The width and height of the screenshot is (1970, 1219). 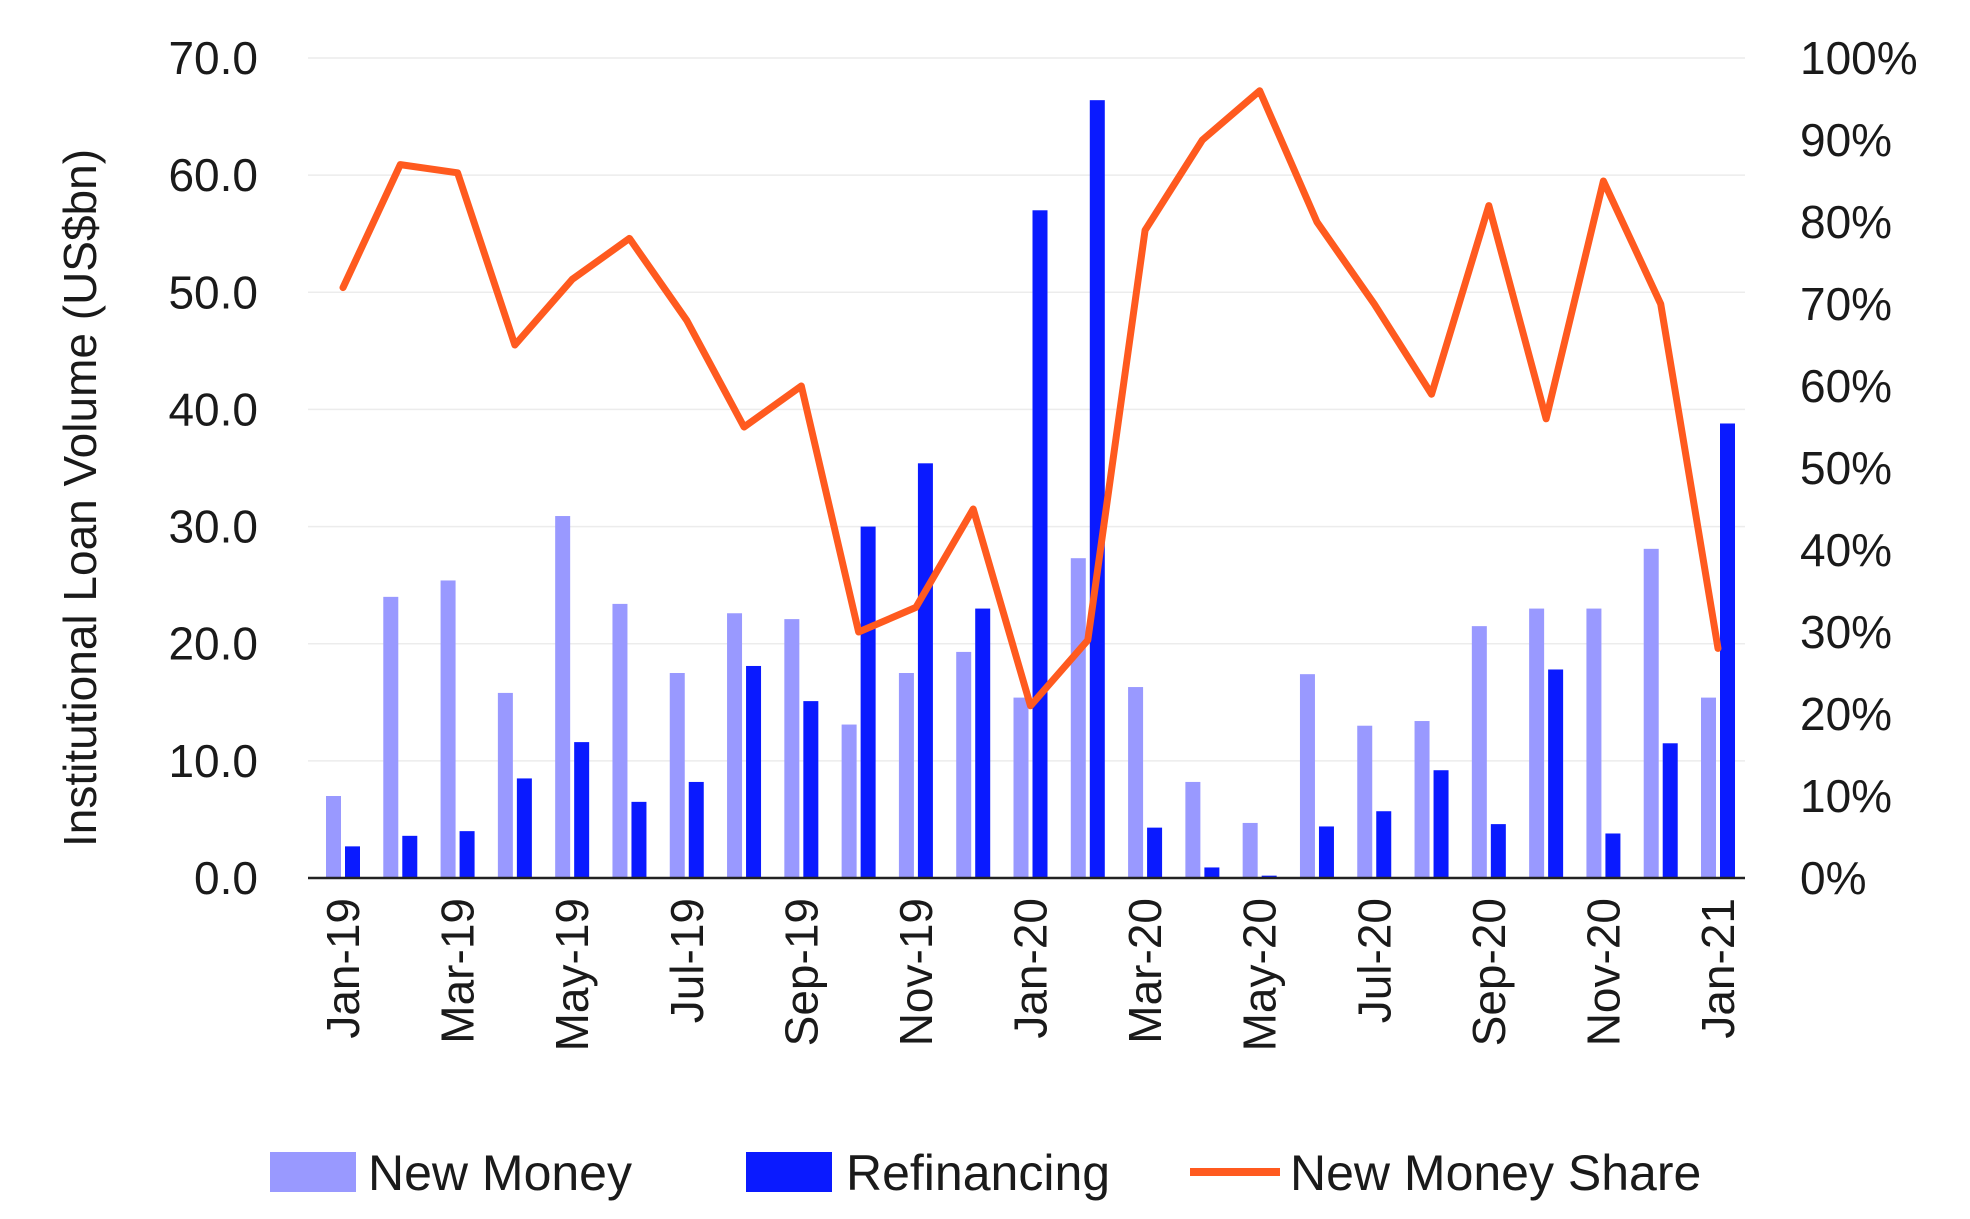 I want to click on y-tick-label: 0.0, so click(x=226, y=878).